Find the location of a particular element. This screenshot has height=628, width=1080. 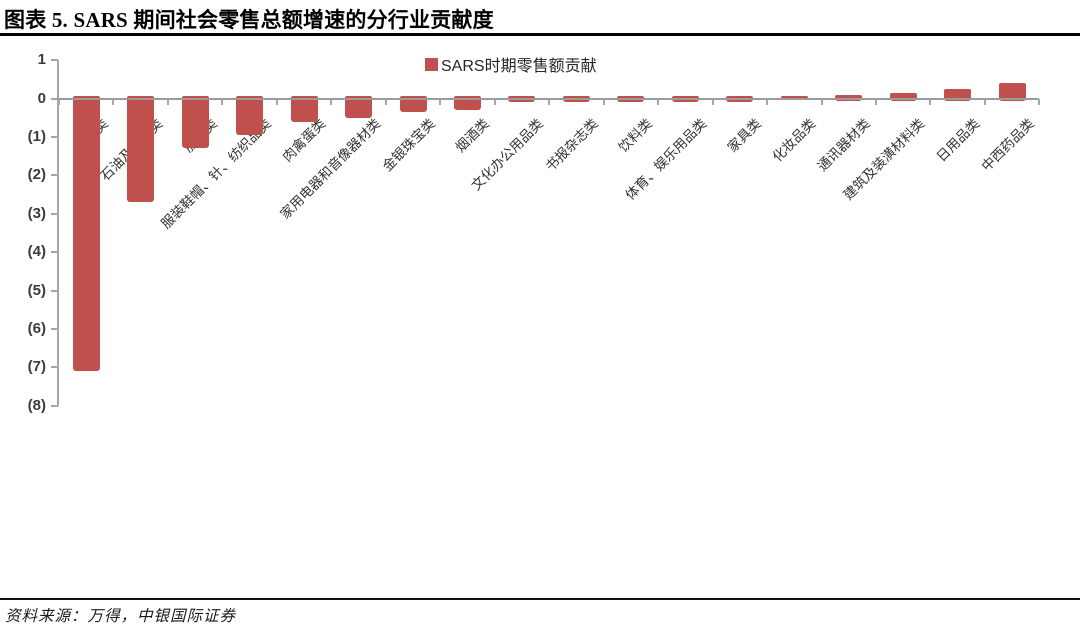

footer-divider is located at coordinates (540, 599).